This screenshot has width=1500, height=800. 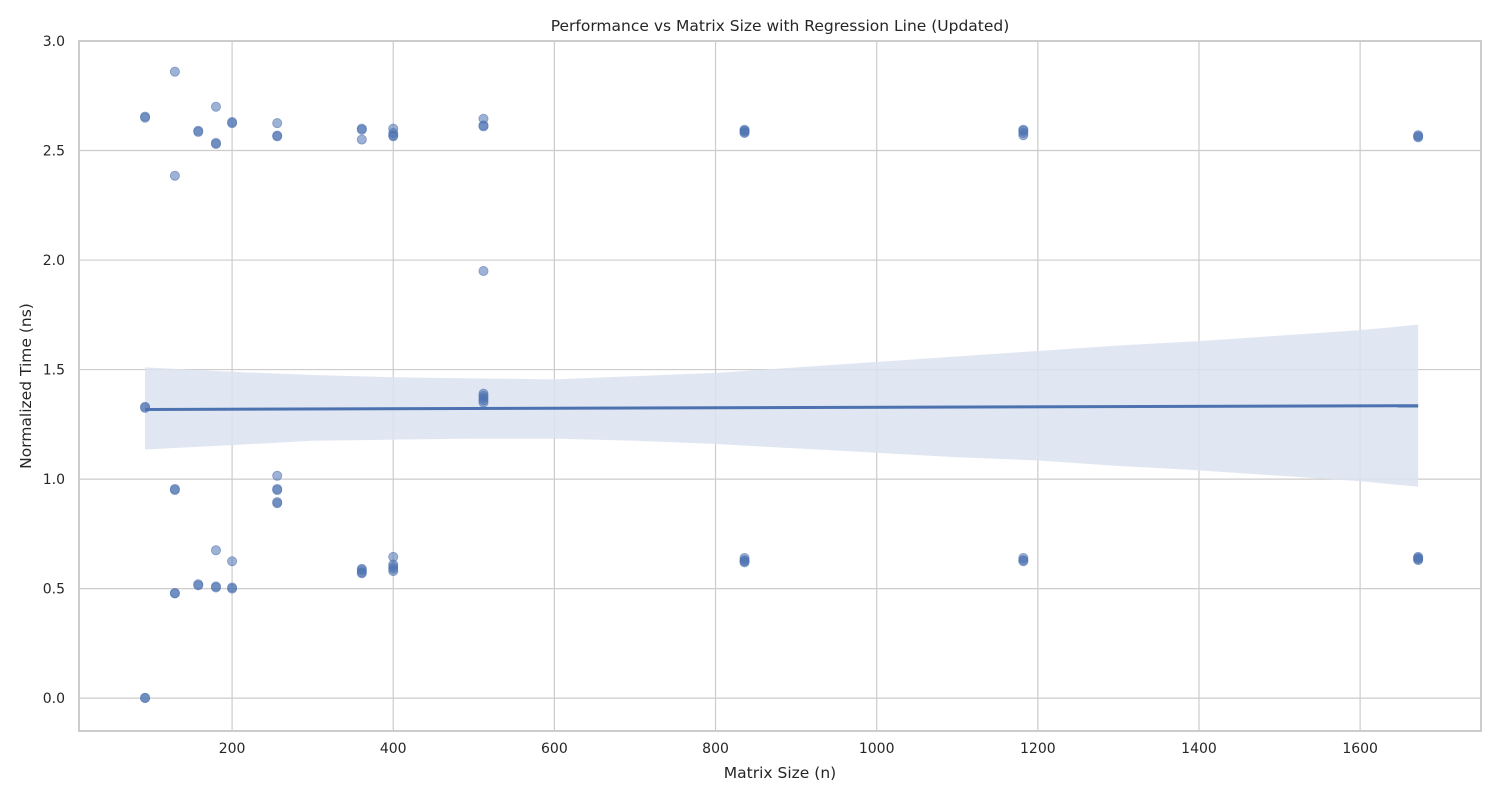 I want to click on x-axis-label: Matrix Size (n), so click(x=780, y=773).